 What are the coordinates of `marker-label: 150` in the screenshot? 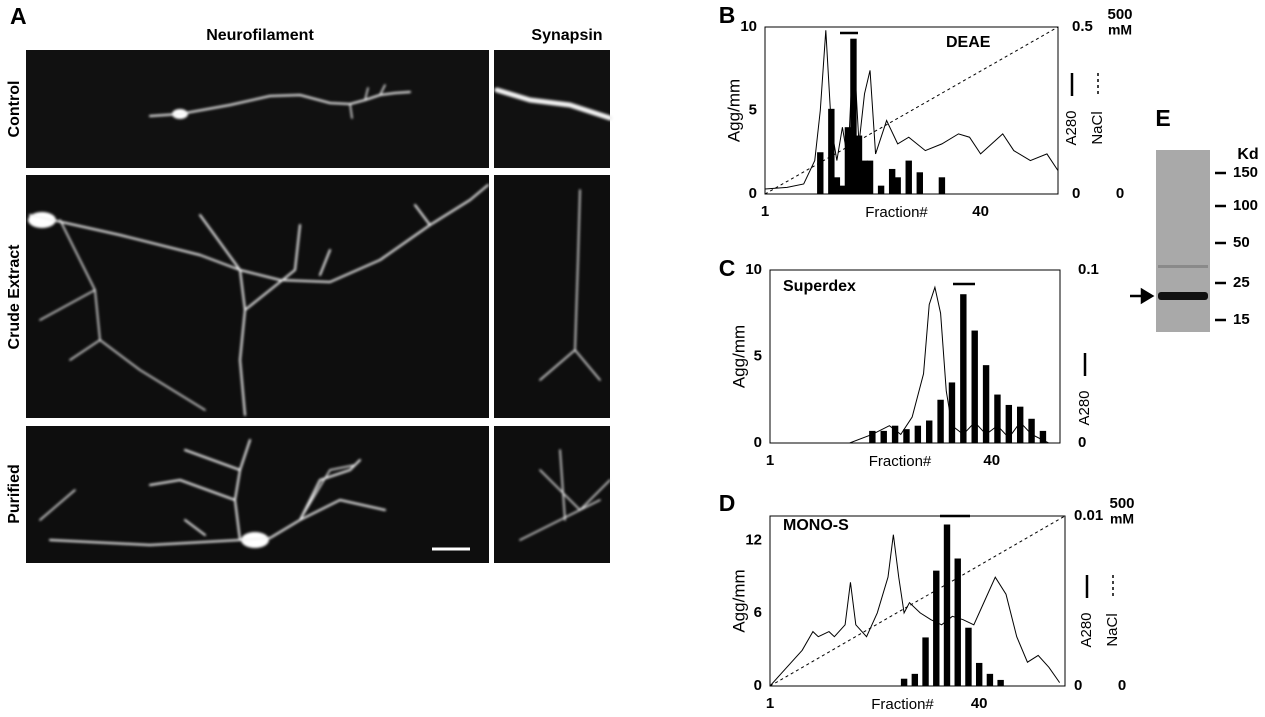 It's located at (1245, 172).